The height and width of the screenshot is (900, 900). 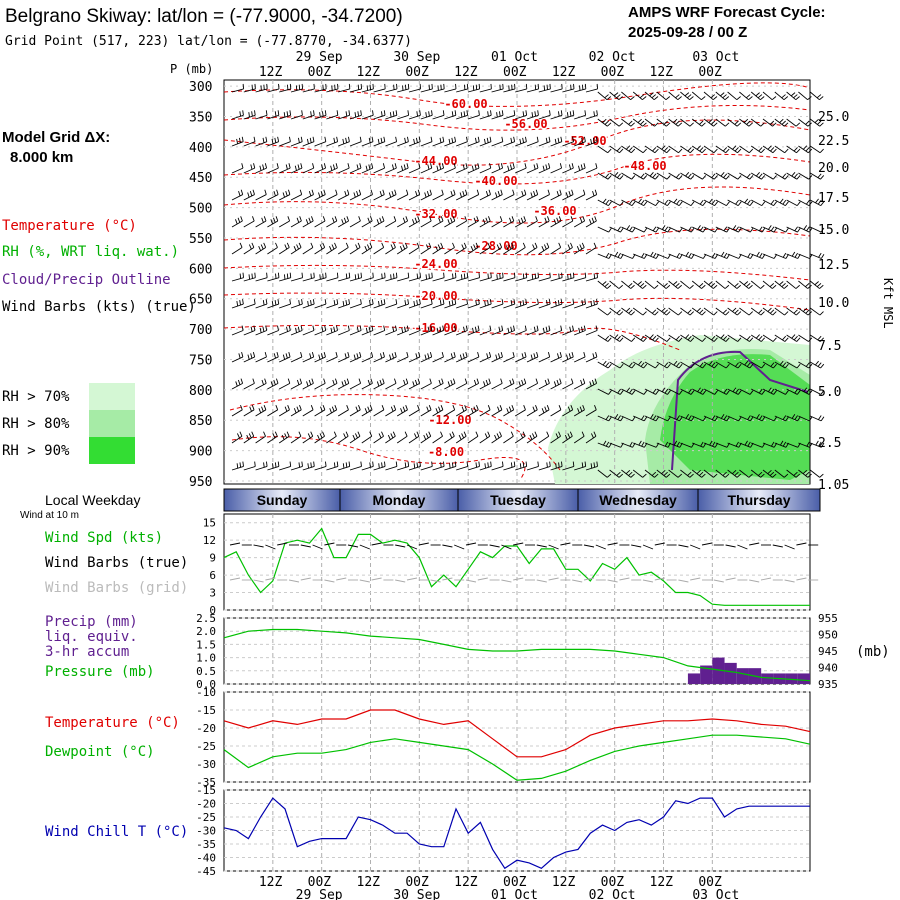 I want to click on top-date-label: 01 Oct, so click(x=514, y=57).